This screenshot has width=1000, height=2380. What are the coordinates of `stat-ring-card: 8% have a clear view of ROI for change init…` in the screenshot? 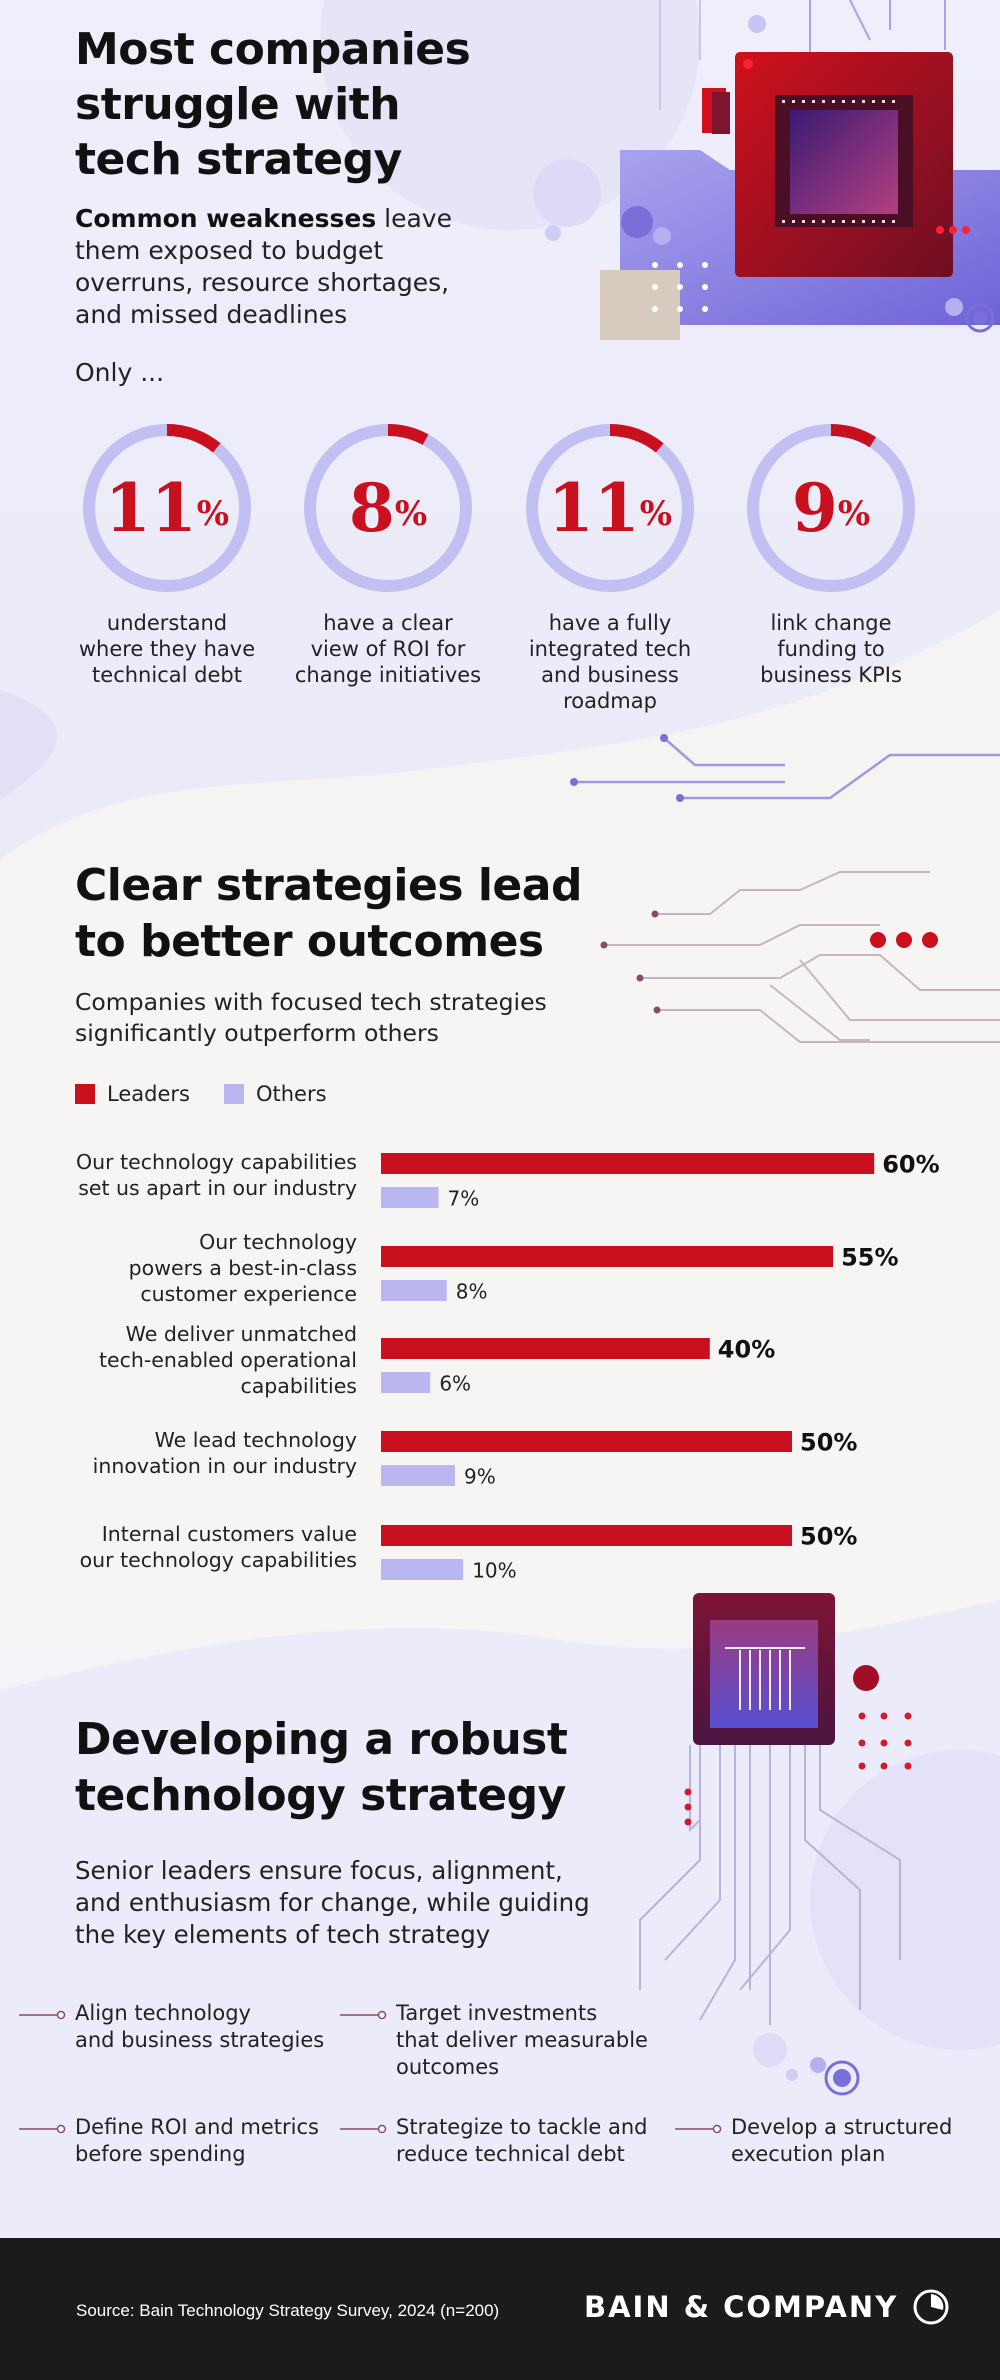 It's located at (388, 554).